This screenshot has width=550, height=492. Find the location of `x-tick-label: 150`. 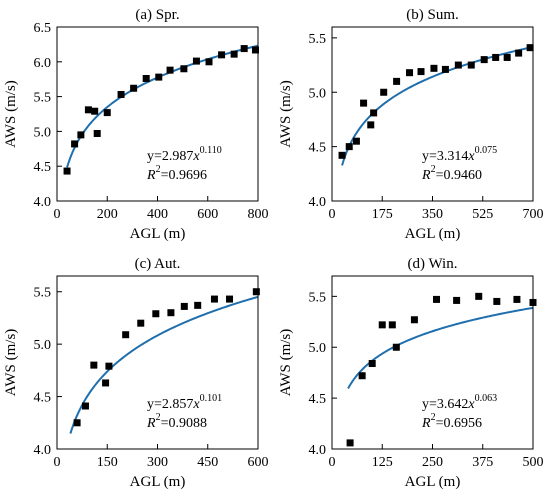

x-tick-label: 150 is located at coordinates (107, 462).